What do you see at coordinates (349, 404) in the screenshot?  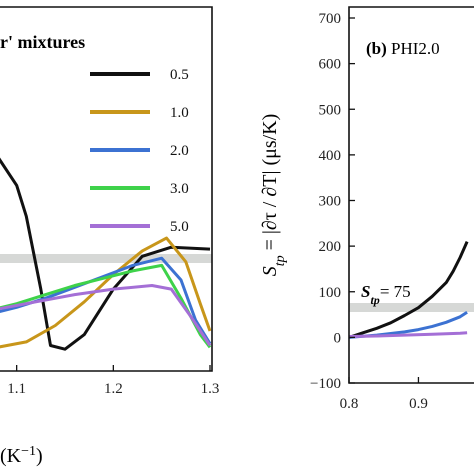 I see `xtick-label: 0.8` at bounding box center [349, 404].